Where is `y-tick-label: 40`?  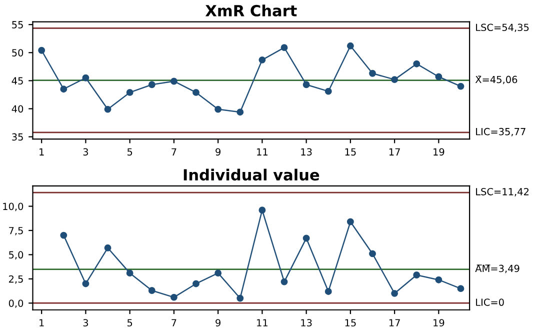
y-tick-label: 40 is located at coordinates (18, 109).